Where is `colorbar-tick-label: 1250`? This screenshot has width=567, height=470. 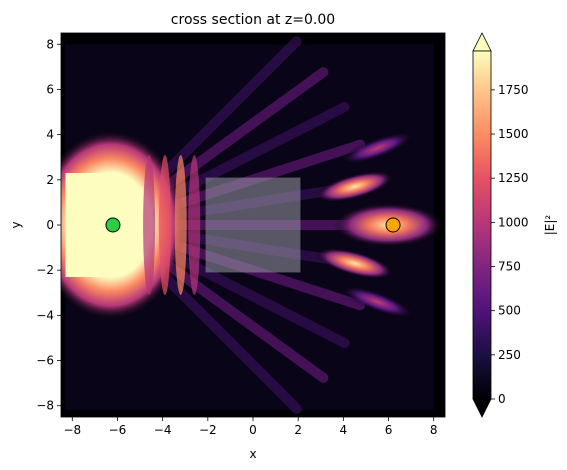 colorbar-tick-label: 1250 is located at coordinates (513, 178).